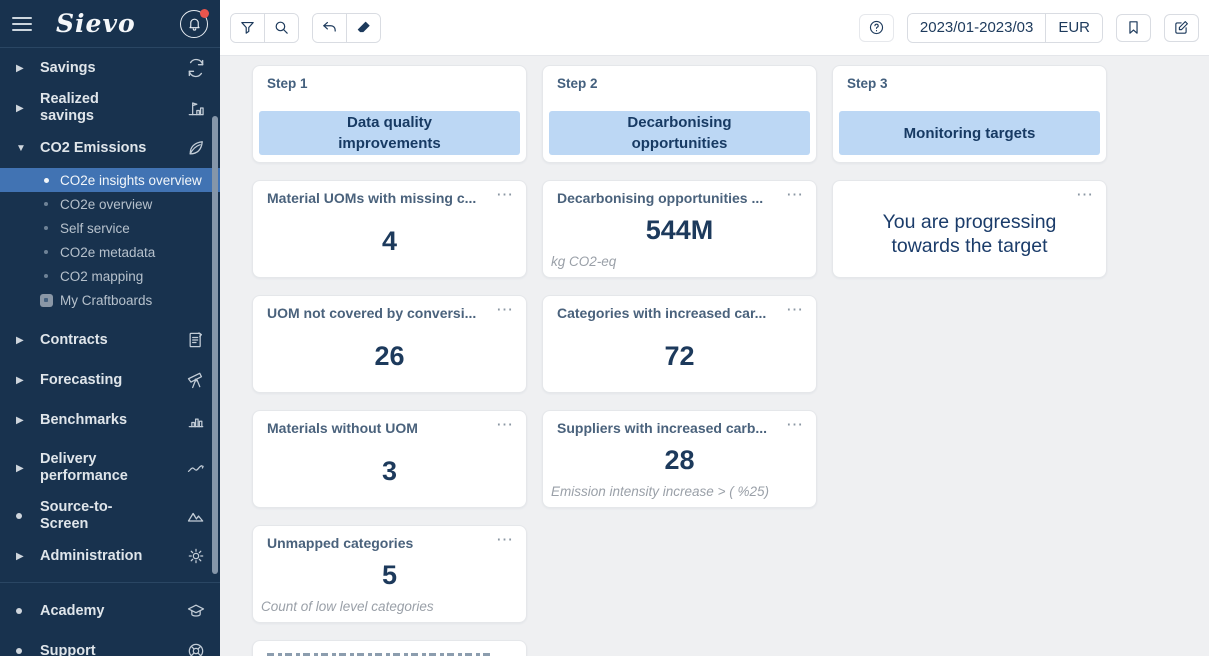  I want to click on toolbar-right: 2023/01-2023/03 EUR, so click(1028, 27).